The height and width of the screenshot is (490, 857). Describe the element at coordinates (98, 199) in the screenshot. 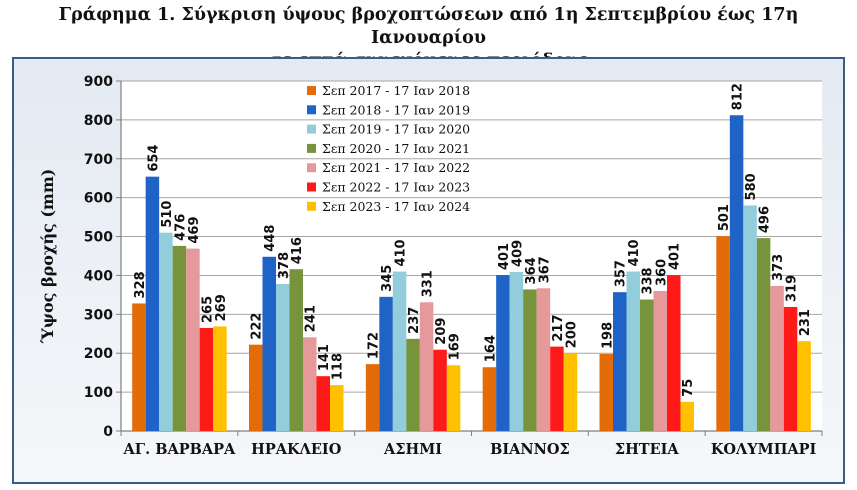

I see `y-tick-label: 600` at that location.